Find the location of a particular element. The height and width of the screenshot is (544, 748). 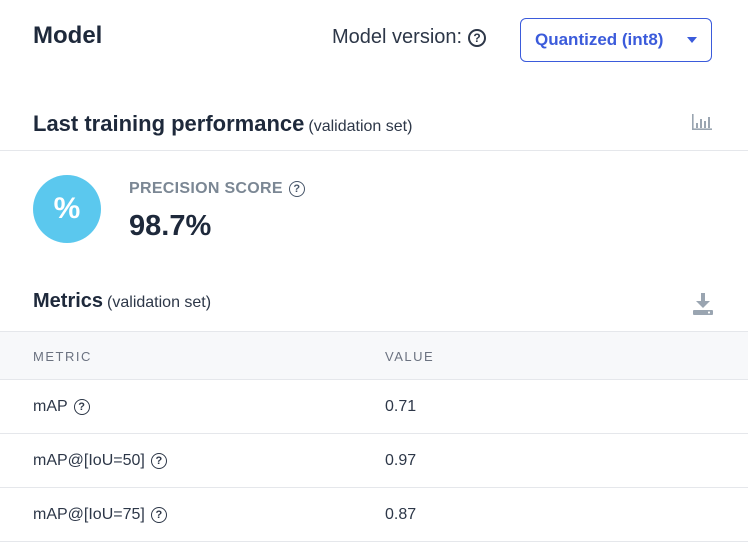

metrics-subtitle: (validation set) is located at coordinates (159, 302).